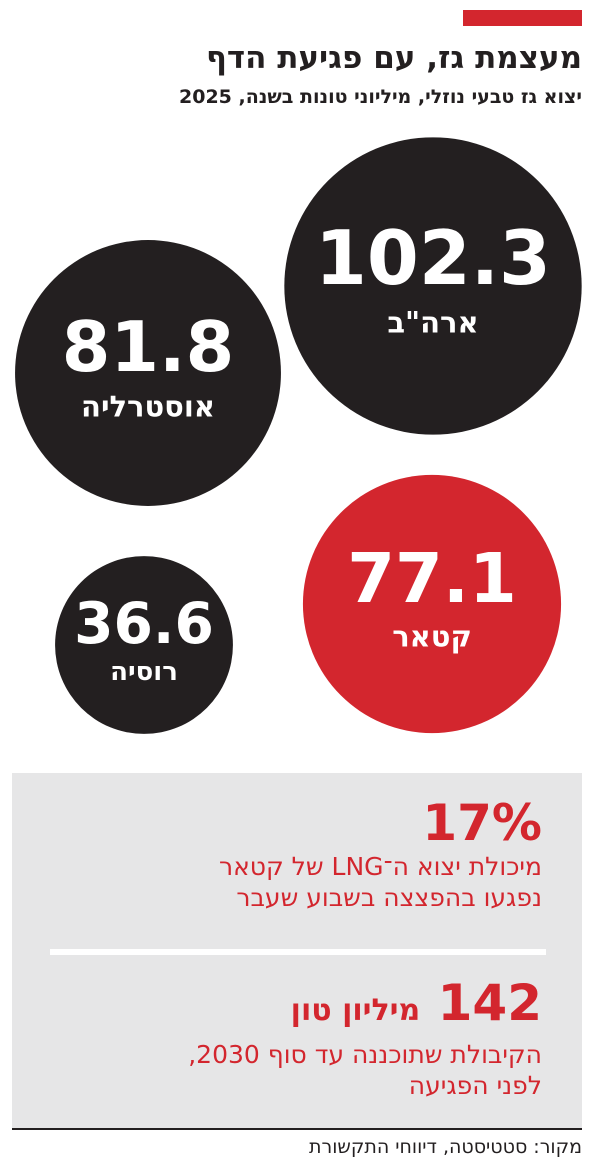  I want to click on category-label: קטאר, so click(432, 637).